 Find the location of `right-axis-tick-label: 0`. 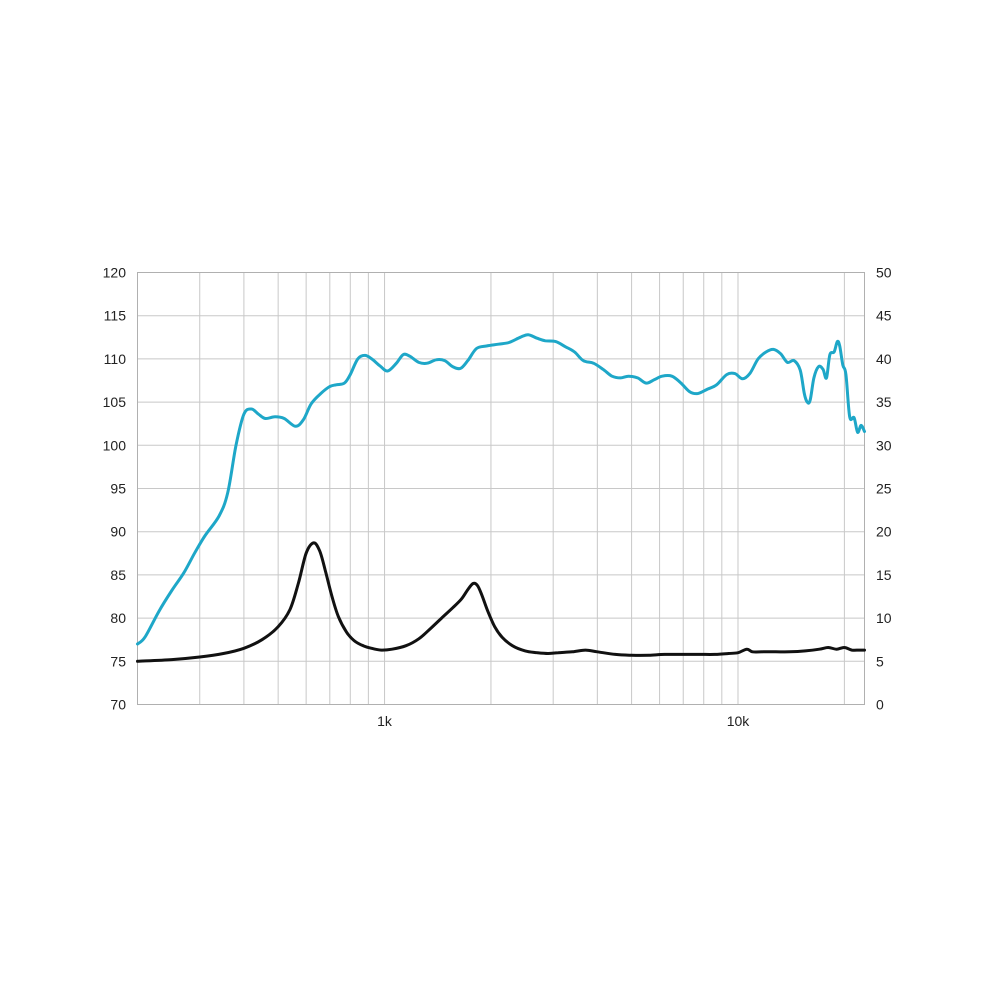

right-axis-tick-label: 0 is located at coordinates (880, 705).